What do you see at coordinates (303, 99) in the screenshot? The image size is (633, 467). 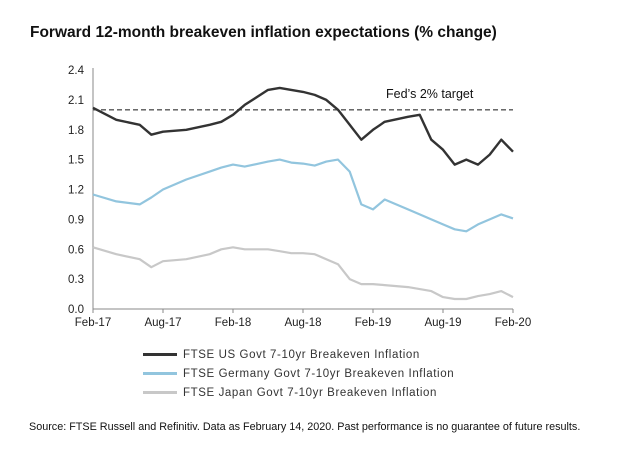 I see `reference-line-group: Fed’s 2% target` at bounding box center [303, 99].